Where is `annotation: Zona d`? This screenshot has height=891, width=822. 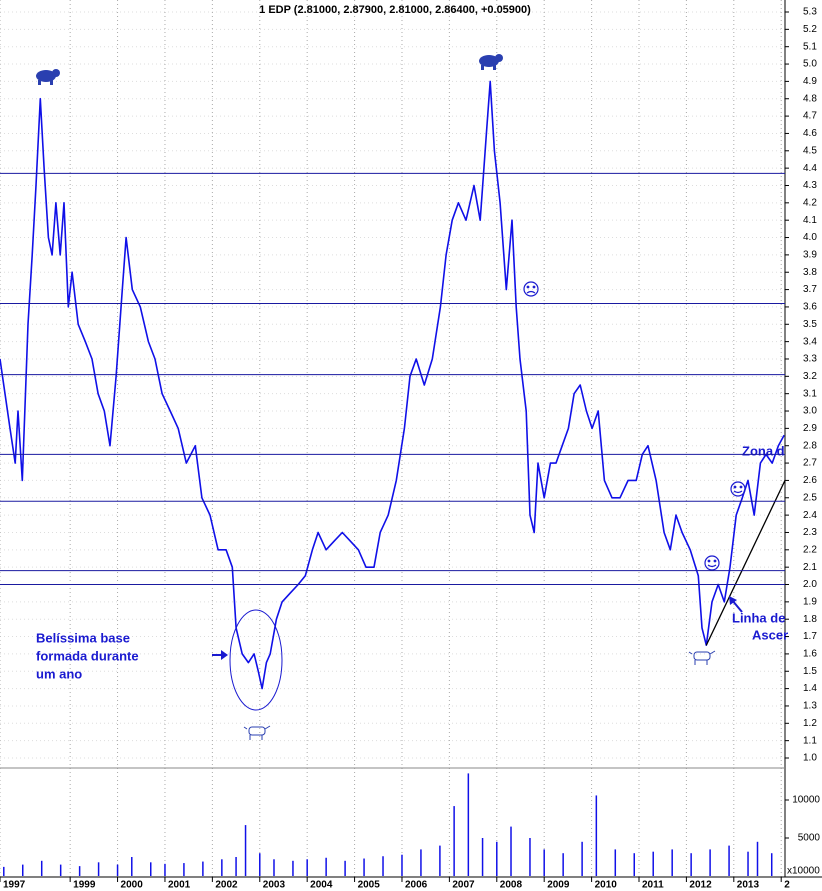 annotation: Zona d is located at coordinates (763, 450).